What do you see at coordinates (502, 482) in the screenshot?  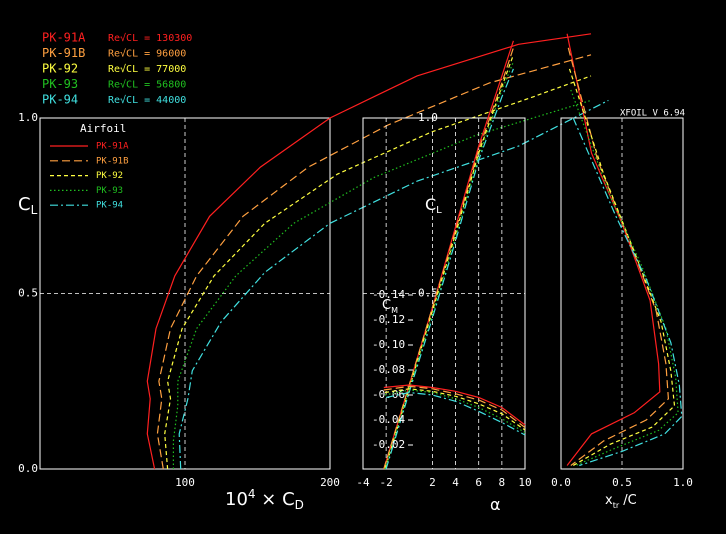 I see `x-tick-label: 8` at bounding box center [502, 482].